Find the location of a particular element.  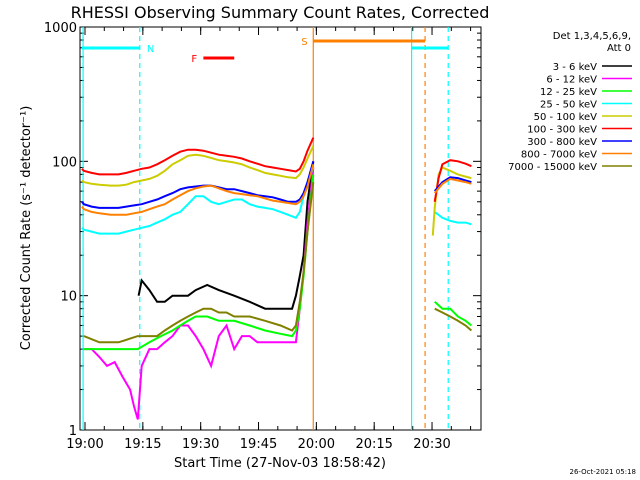

x-axis-label: Start Time (27-Nov-03 18:58:42) is located at coordinates (280, 463).